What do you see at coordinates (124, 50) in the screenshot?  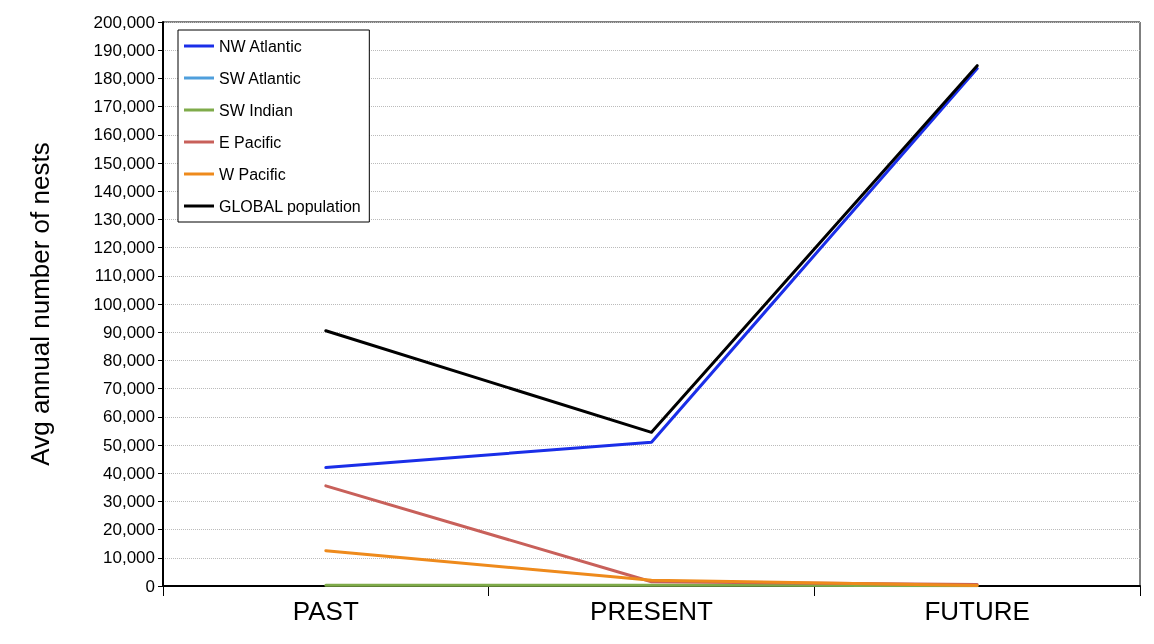 I see `y-tick-label: 190,000` at bounding box center [124, 50].